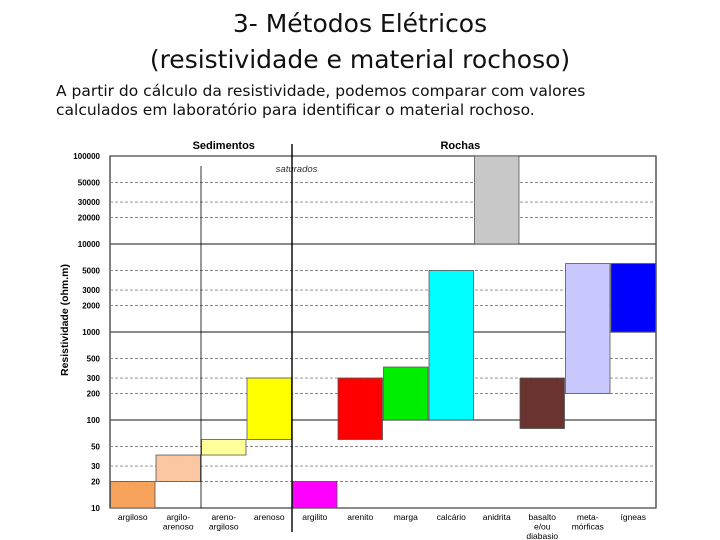  Describe the element at coordinates (452, 517) in the screenshot. I see `category-label: calcário` at that location.